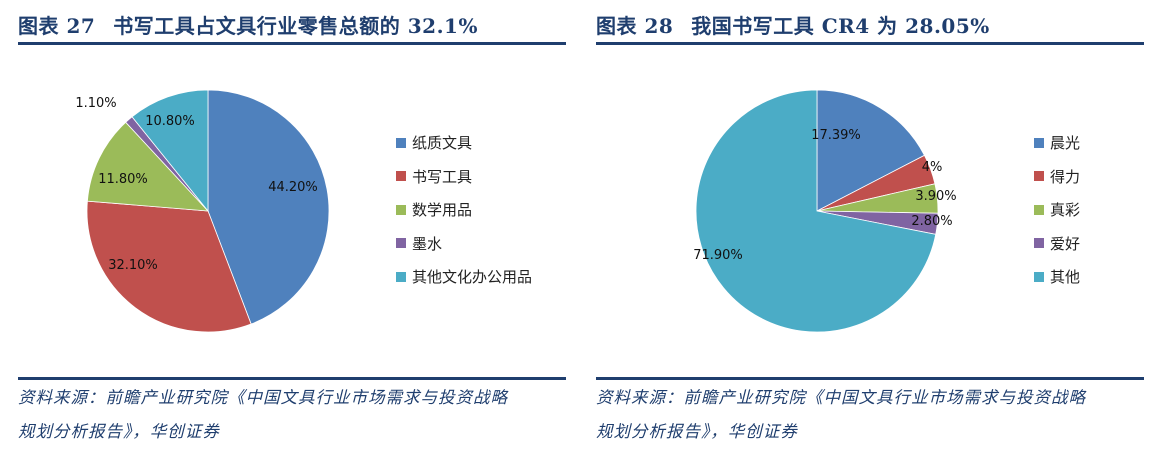 The width and height of the screenshot is (1164, 449). Describe the element at coordinates (170, 121) in the screenshot. I see `slice-value-label: 10.80%` at that location.